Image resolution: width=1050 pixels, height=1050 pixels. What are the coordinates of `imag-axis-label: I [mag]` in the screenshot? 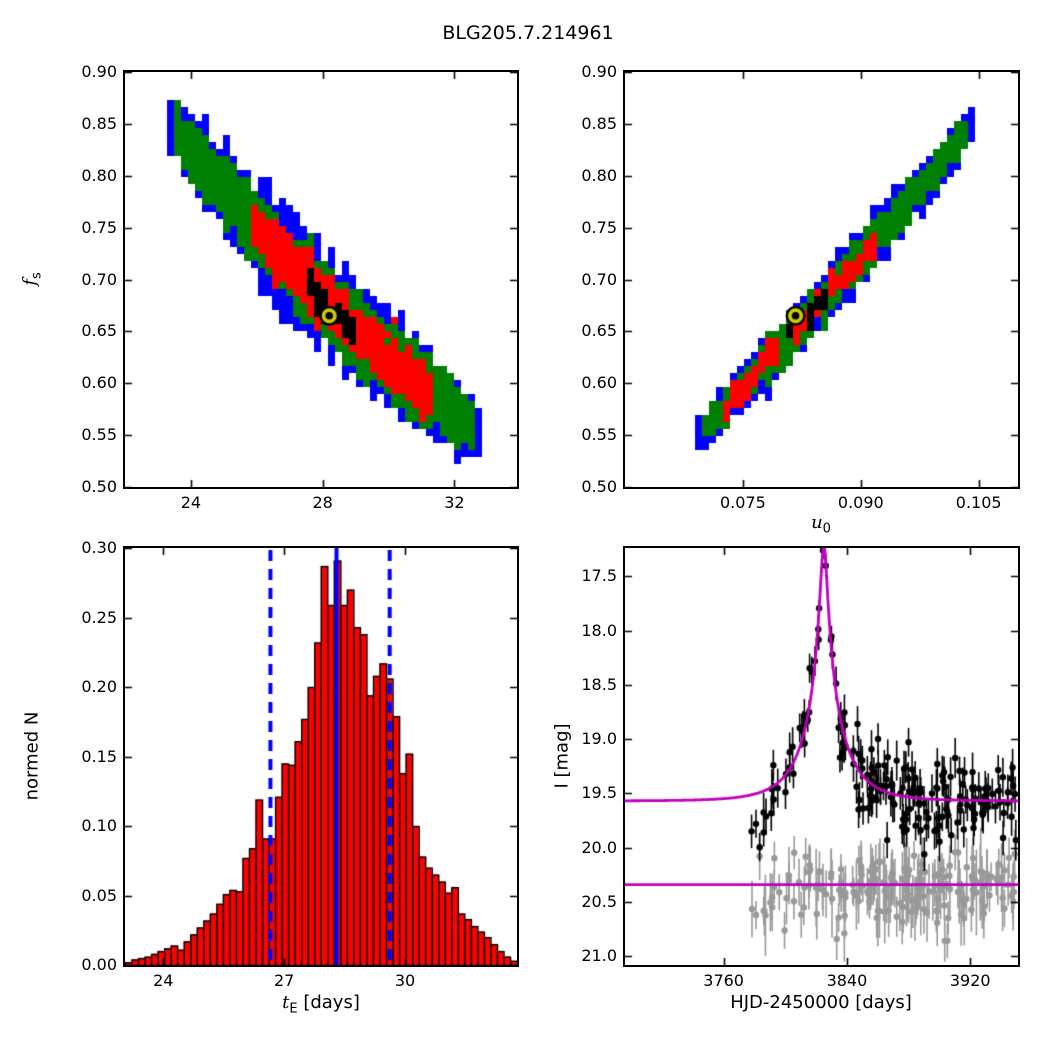 It's located at (562, 756).